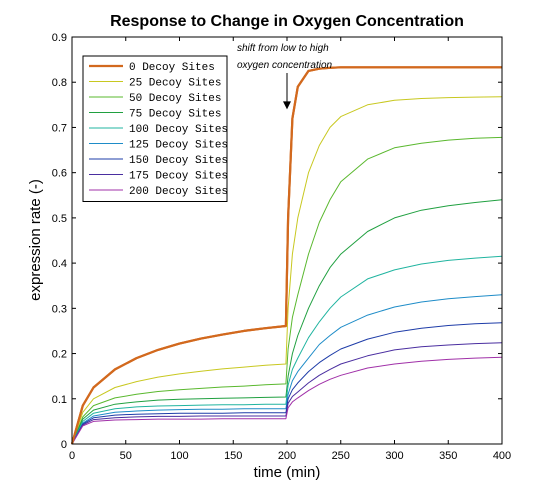 The height and width of the screenshot is (499, 555). I want to click on x-tick-label: 150, so click(233, 456).